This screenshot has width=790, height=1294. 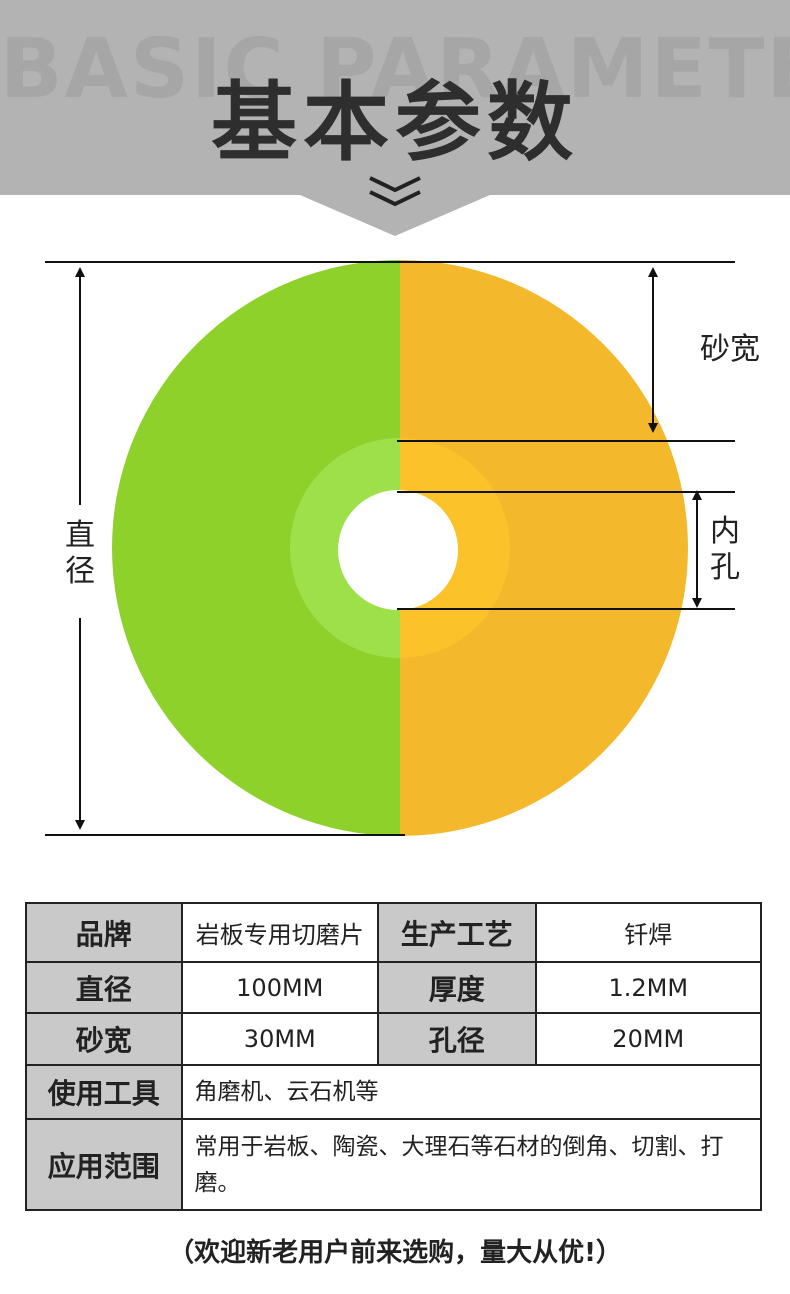 What do you see at coordinates (104, 1164) in the screenshot?
I see `cell: 应用范围` at bounding box center [104, 1164].